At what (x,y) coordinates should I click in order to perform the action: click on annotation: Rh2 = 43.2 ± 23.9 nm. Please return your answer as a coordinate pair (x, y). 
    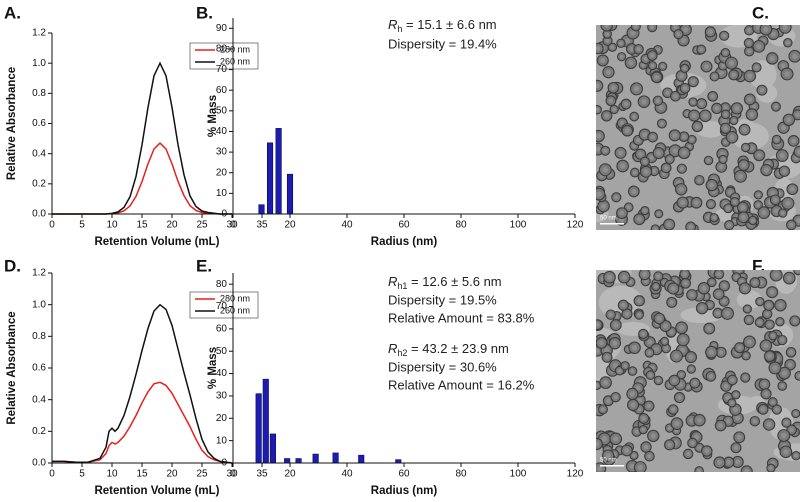
    Looking at the image, I should click on (448, 349).